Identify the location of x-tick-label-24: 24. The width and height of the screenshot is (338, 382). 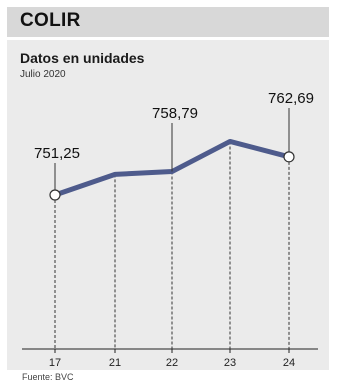
(289, 363).